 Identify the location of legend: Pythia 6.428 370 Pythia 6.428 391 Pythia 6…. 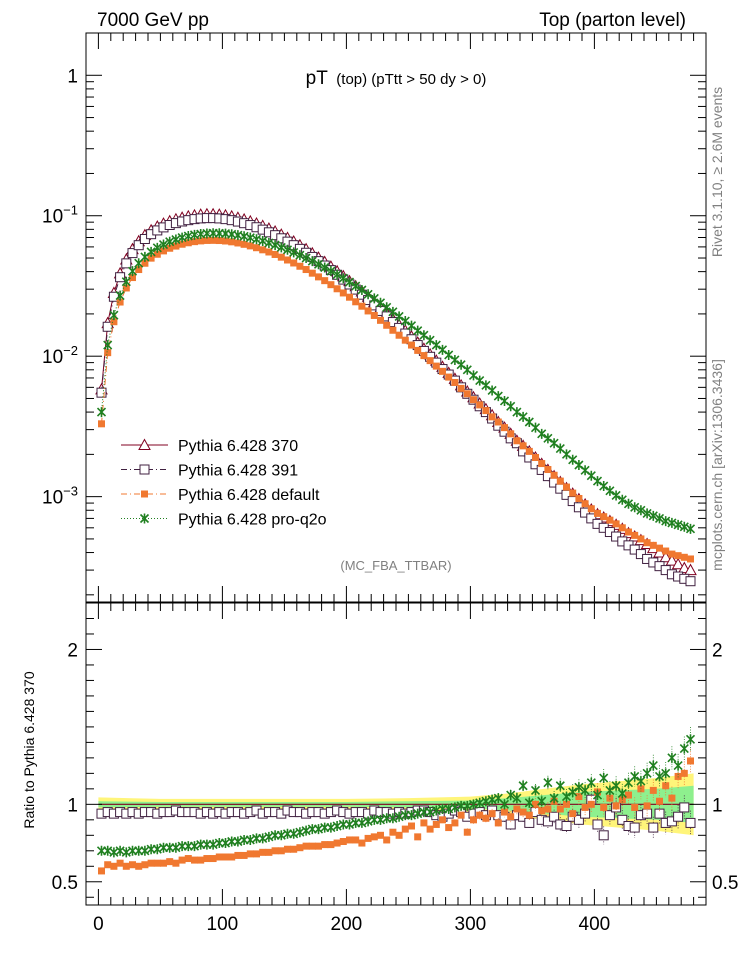
(224, 483).